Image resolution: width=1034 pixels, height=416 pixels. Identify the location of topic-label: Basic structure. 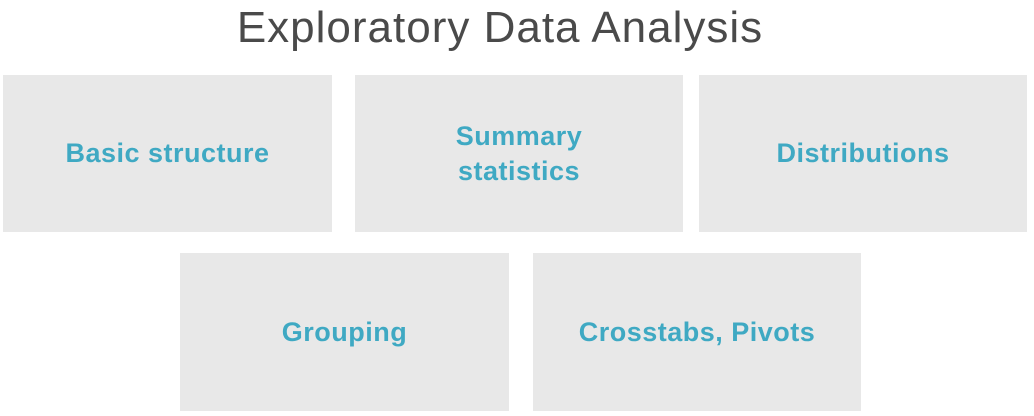
(167, 153).